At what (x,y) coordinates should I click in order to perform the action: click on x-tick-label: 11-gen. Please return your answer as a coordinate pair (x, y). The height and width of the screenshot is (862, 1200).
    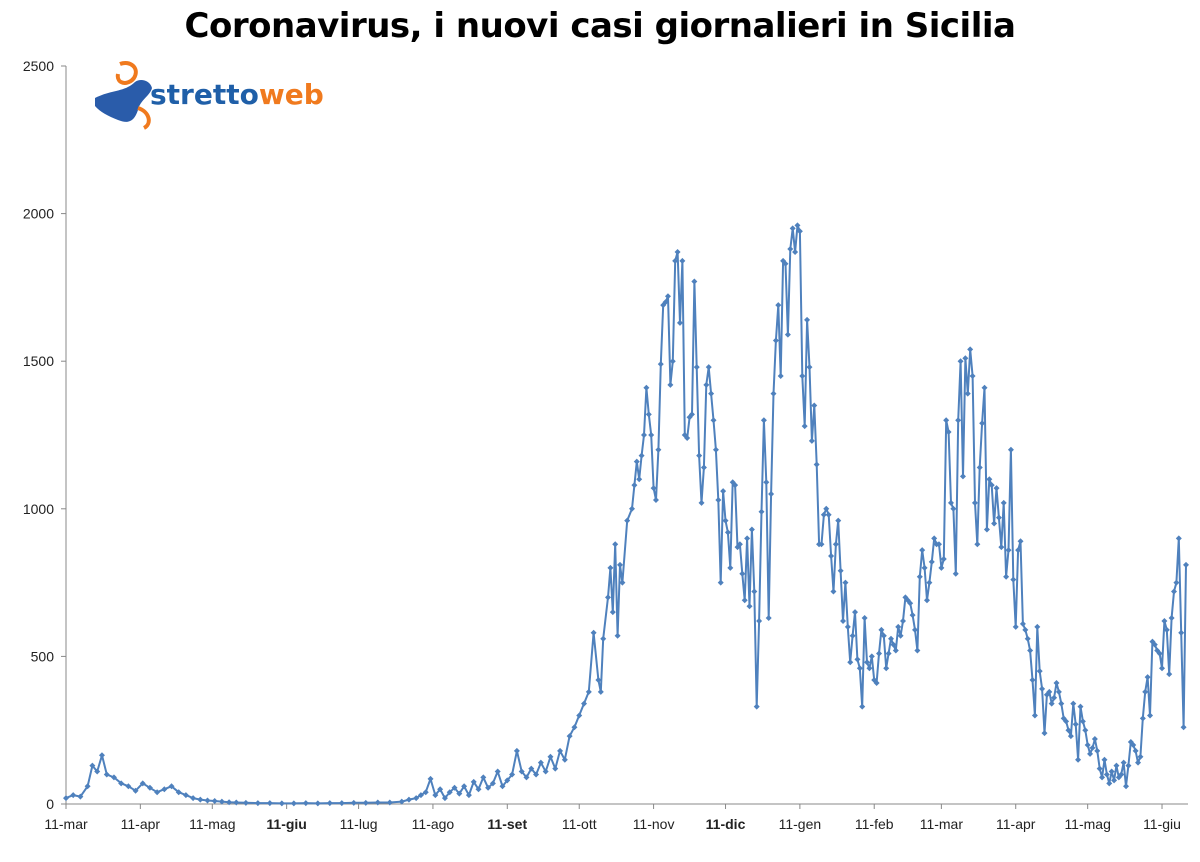
    Looking at the image, I should click on (800, 824).